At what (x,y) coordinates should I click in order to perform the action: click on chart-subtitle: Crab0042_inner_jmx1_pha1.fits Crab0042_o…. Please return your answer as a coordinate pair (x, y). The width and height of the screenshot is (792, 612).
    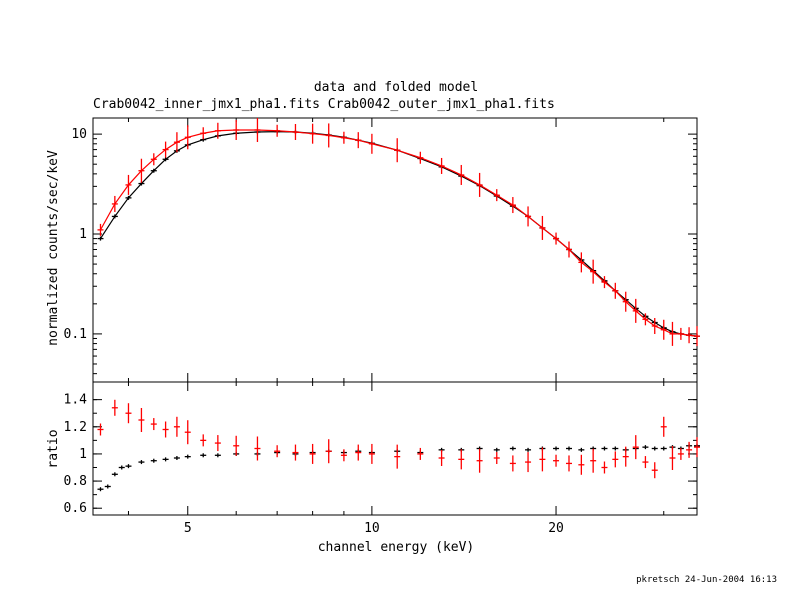
    Looking at the image, I should click on (324, 104).